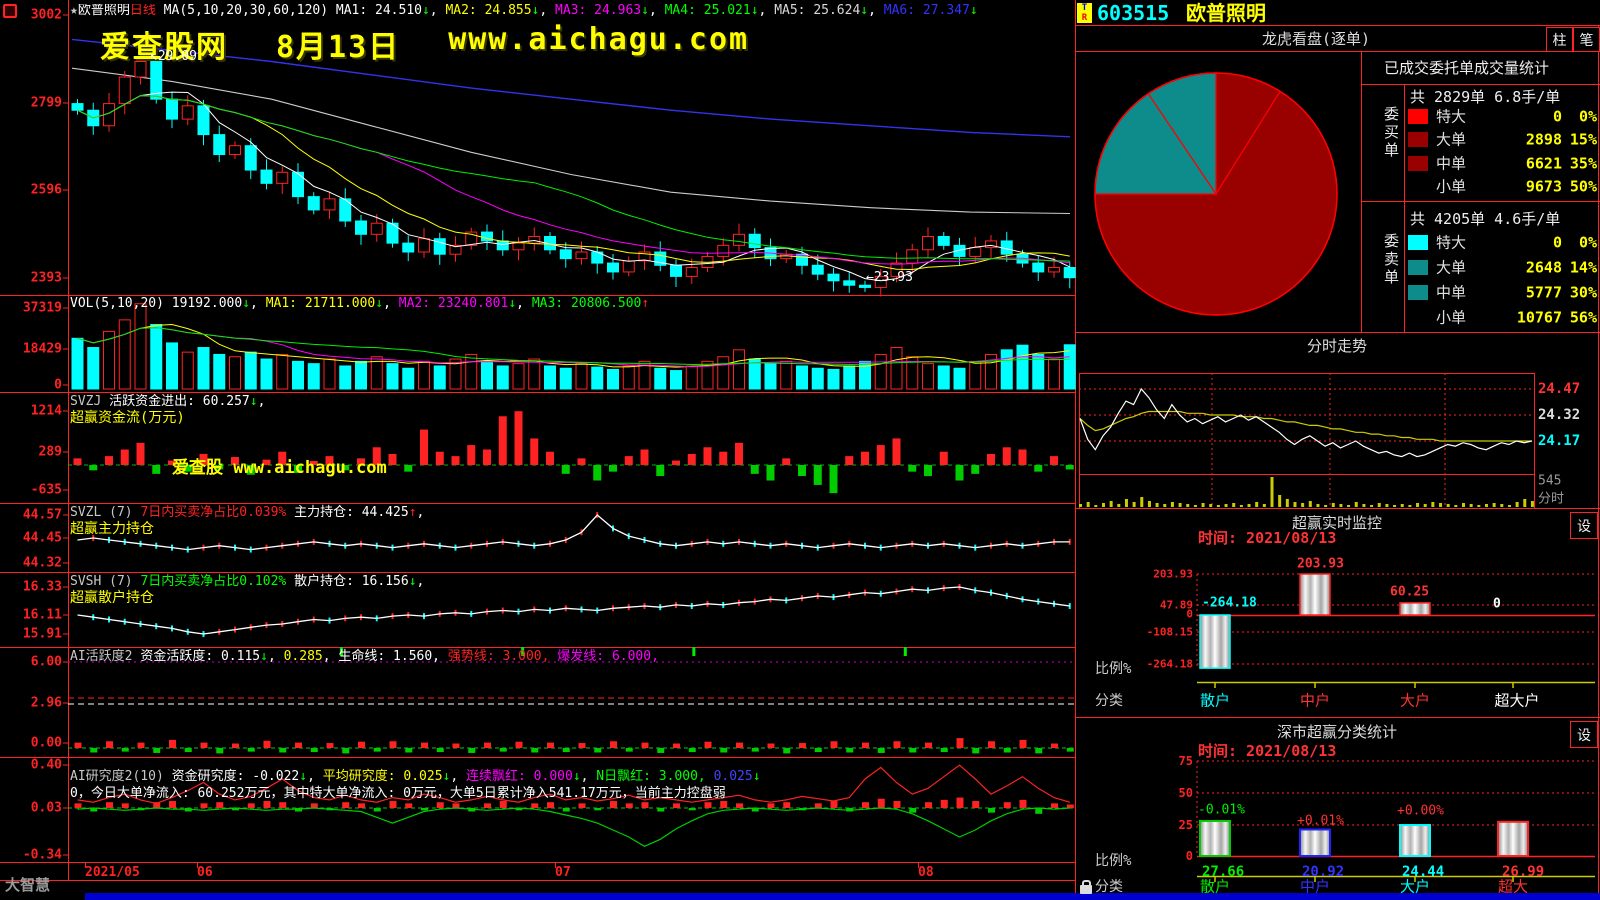 The width and height of the screenshot is (1600, 900). What do you see at coordinates (1517, 700) in the screenshot?
I see `realtime-category-label: 超大户` at bounding box center [1517, 700].